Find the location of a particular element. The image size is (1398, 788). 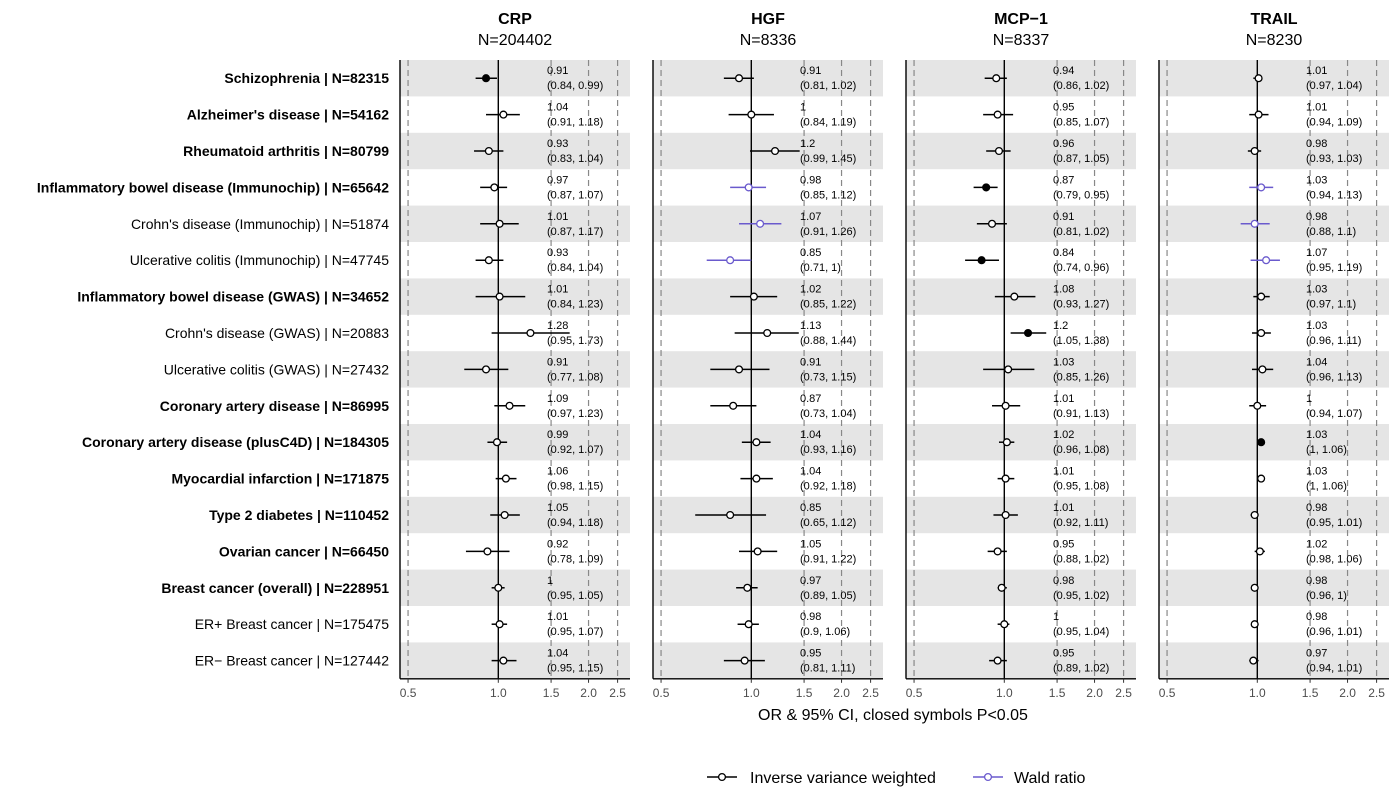

x-tick-label: 0.5 is located at coordinates (1167, 693).